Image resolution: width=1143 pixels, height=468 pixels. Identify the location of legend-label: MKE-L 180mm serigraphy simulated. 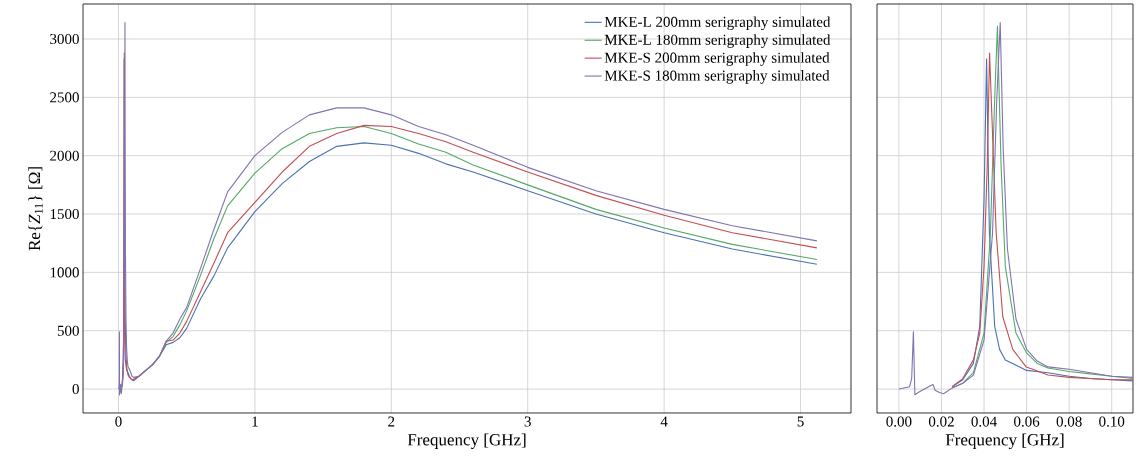
(717, 41).